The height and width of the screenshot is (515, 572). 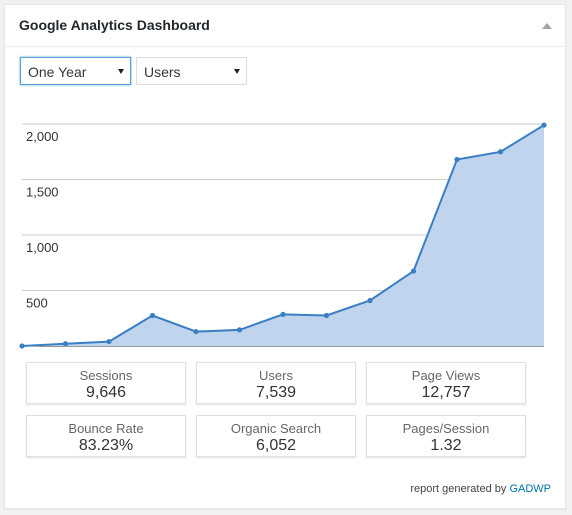 I want to click on widget-title: Google Analytics Dashboard, so click(x=114, y=25).